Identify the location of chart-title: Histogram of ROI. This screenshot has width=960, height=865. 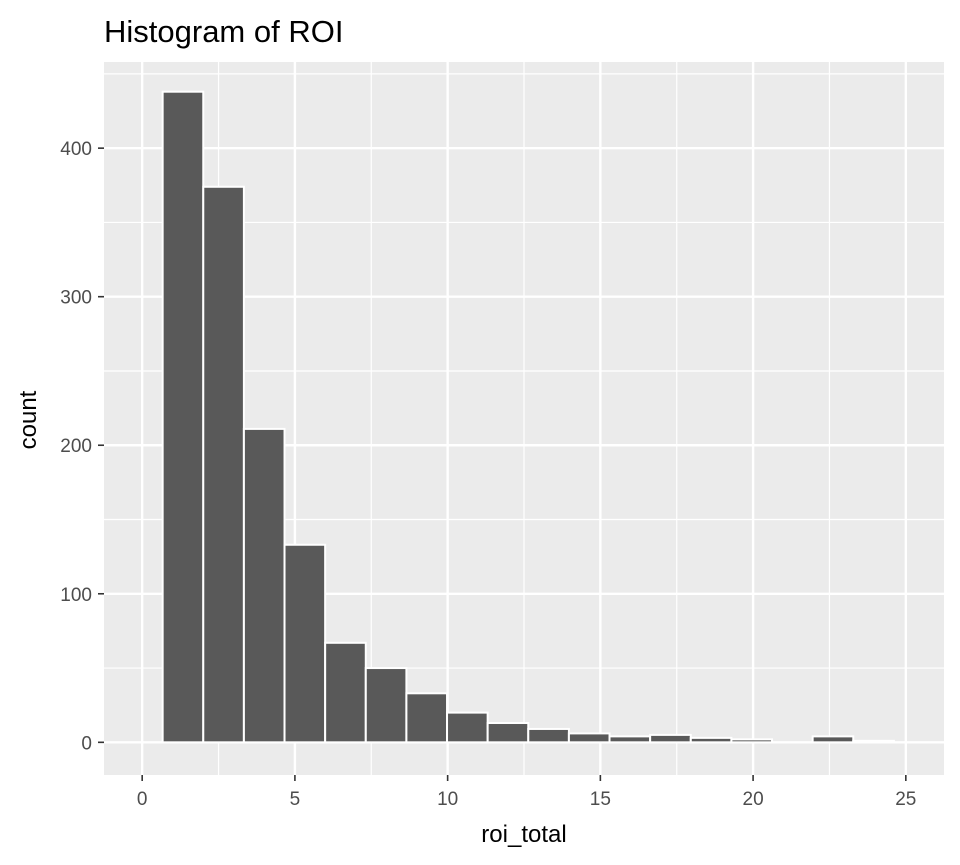
(223, 31).